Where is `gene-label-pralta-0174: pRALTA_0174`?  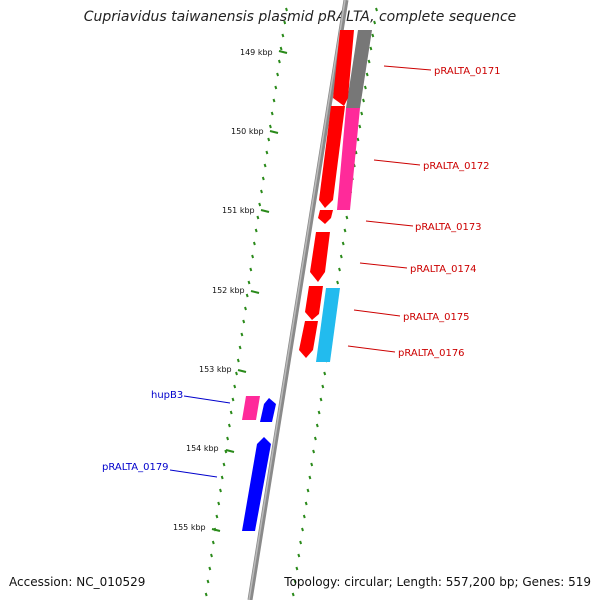 gene-label-pralta-0174: pRALTA_0174 is located at coordinates (443, 269).